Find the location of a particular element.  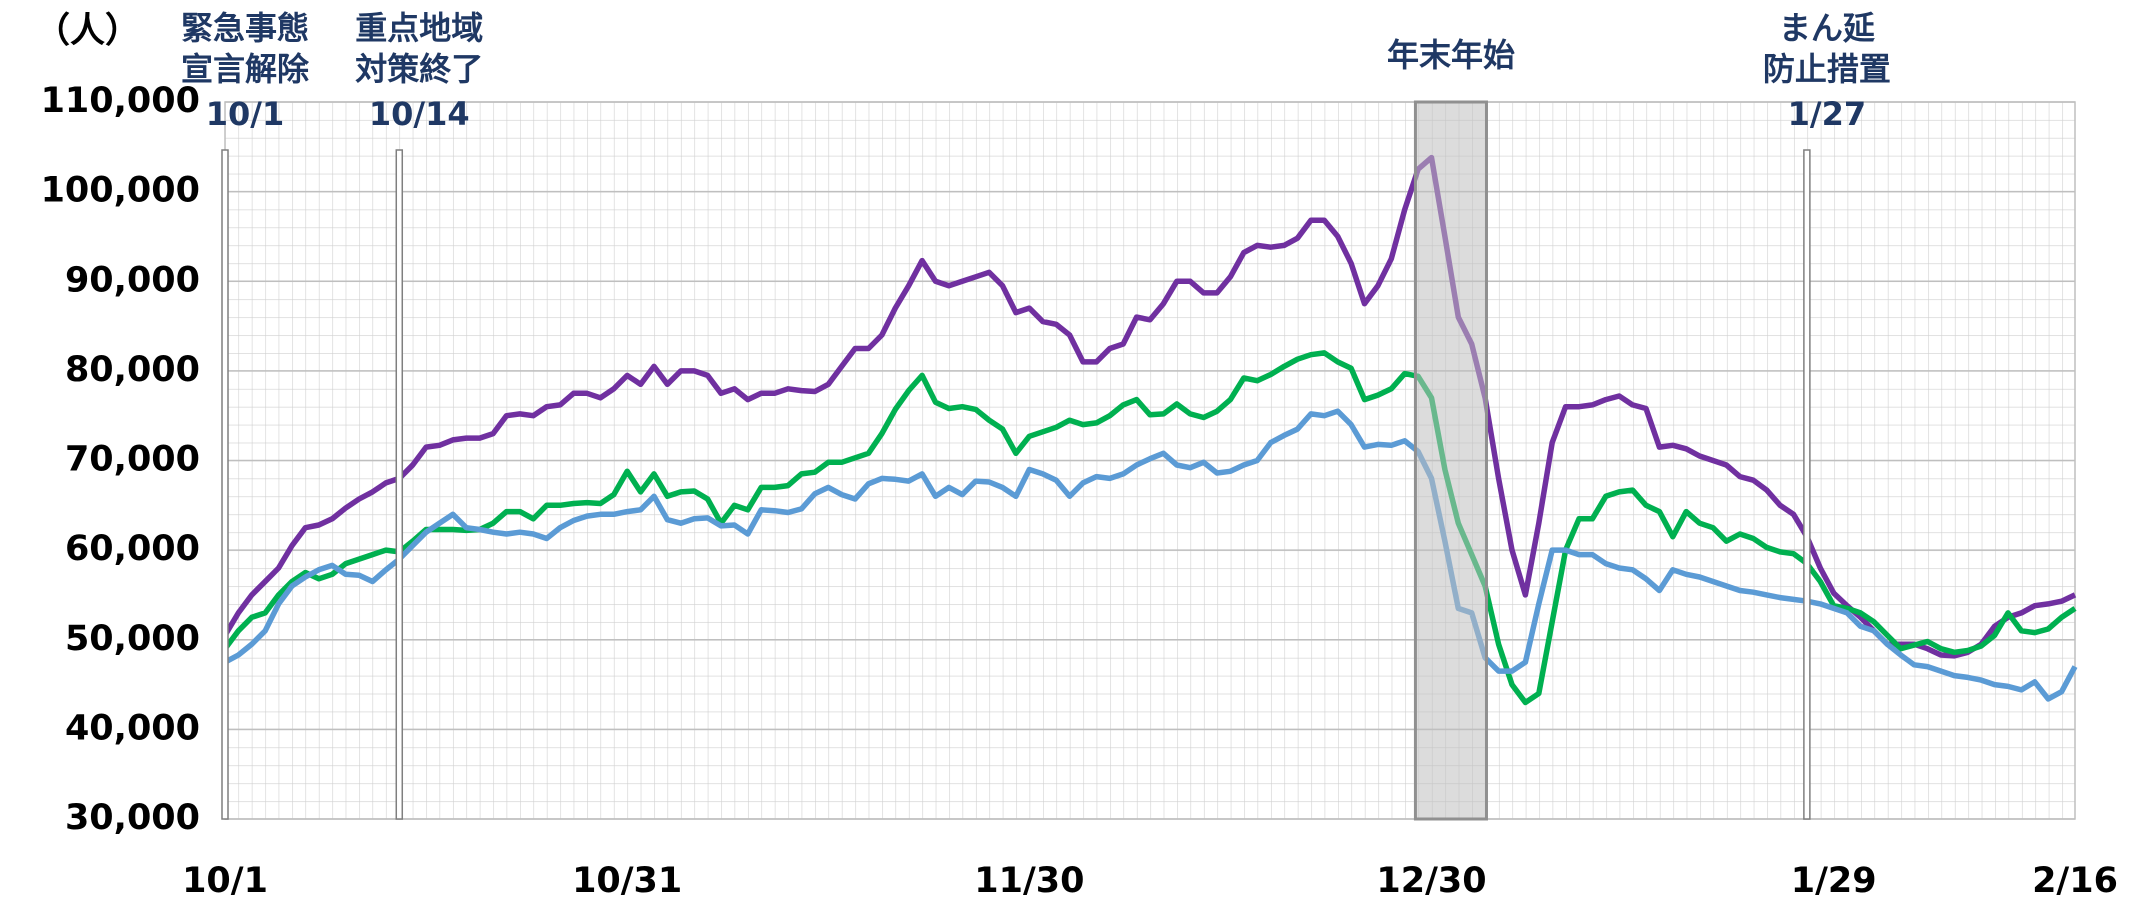

event-label: 対策終了 is located at coordinates (419, 69).